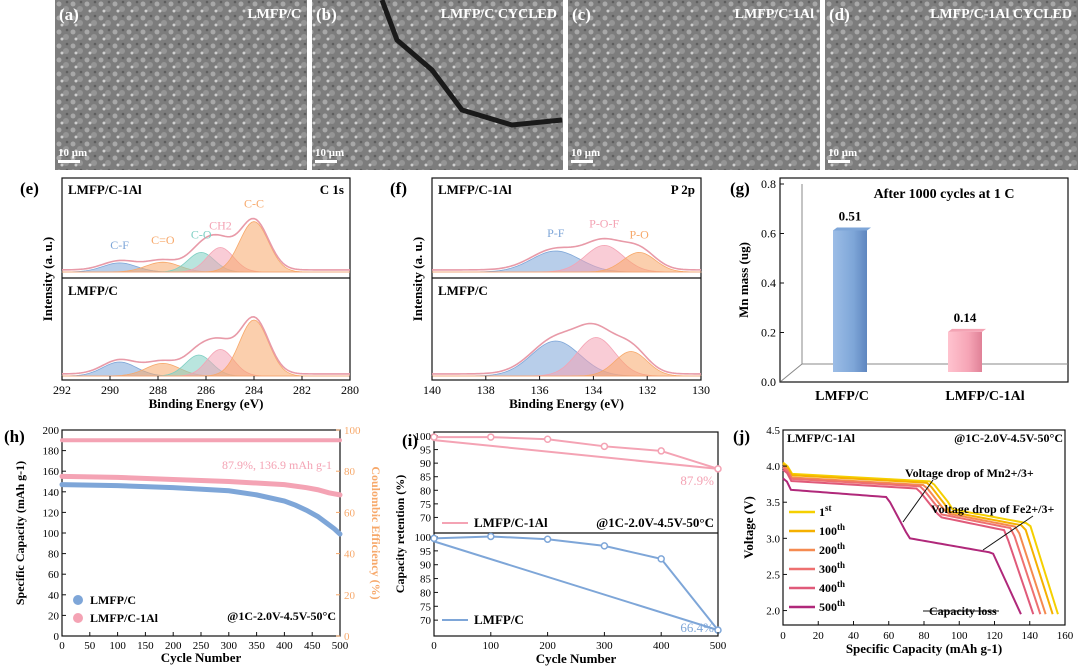 The height and width of the screenshot is (667, 1080). Describe the element at coordinates (206, 403) in the screenshot. I see `x-axis-label: Binding Energy (eV)` at that location.